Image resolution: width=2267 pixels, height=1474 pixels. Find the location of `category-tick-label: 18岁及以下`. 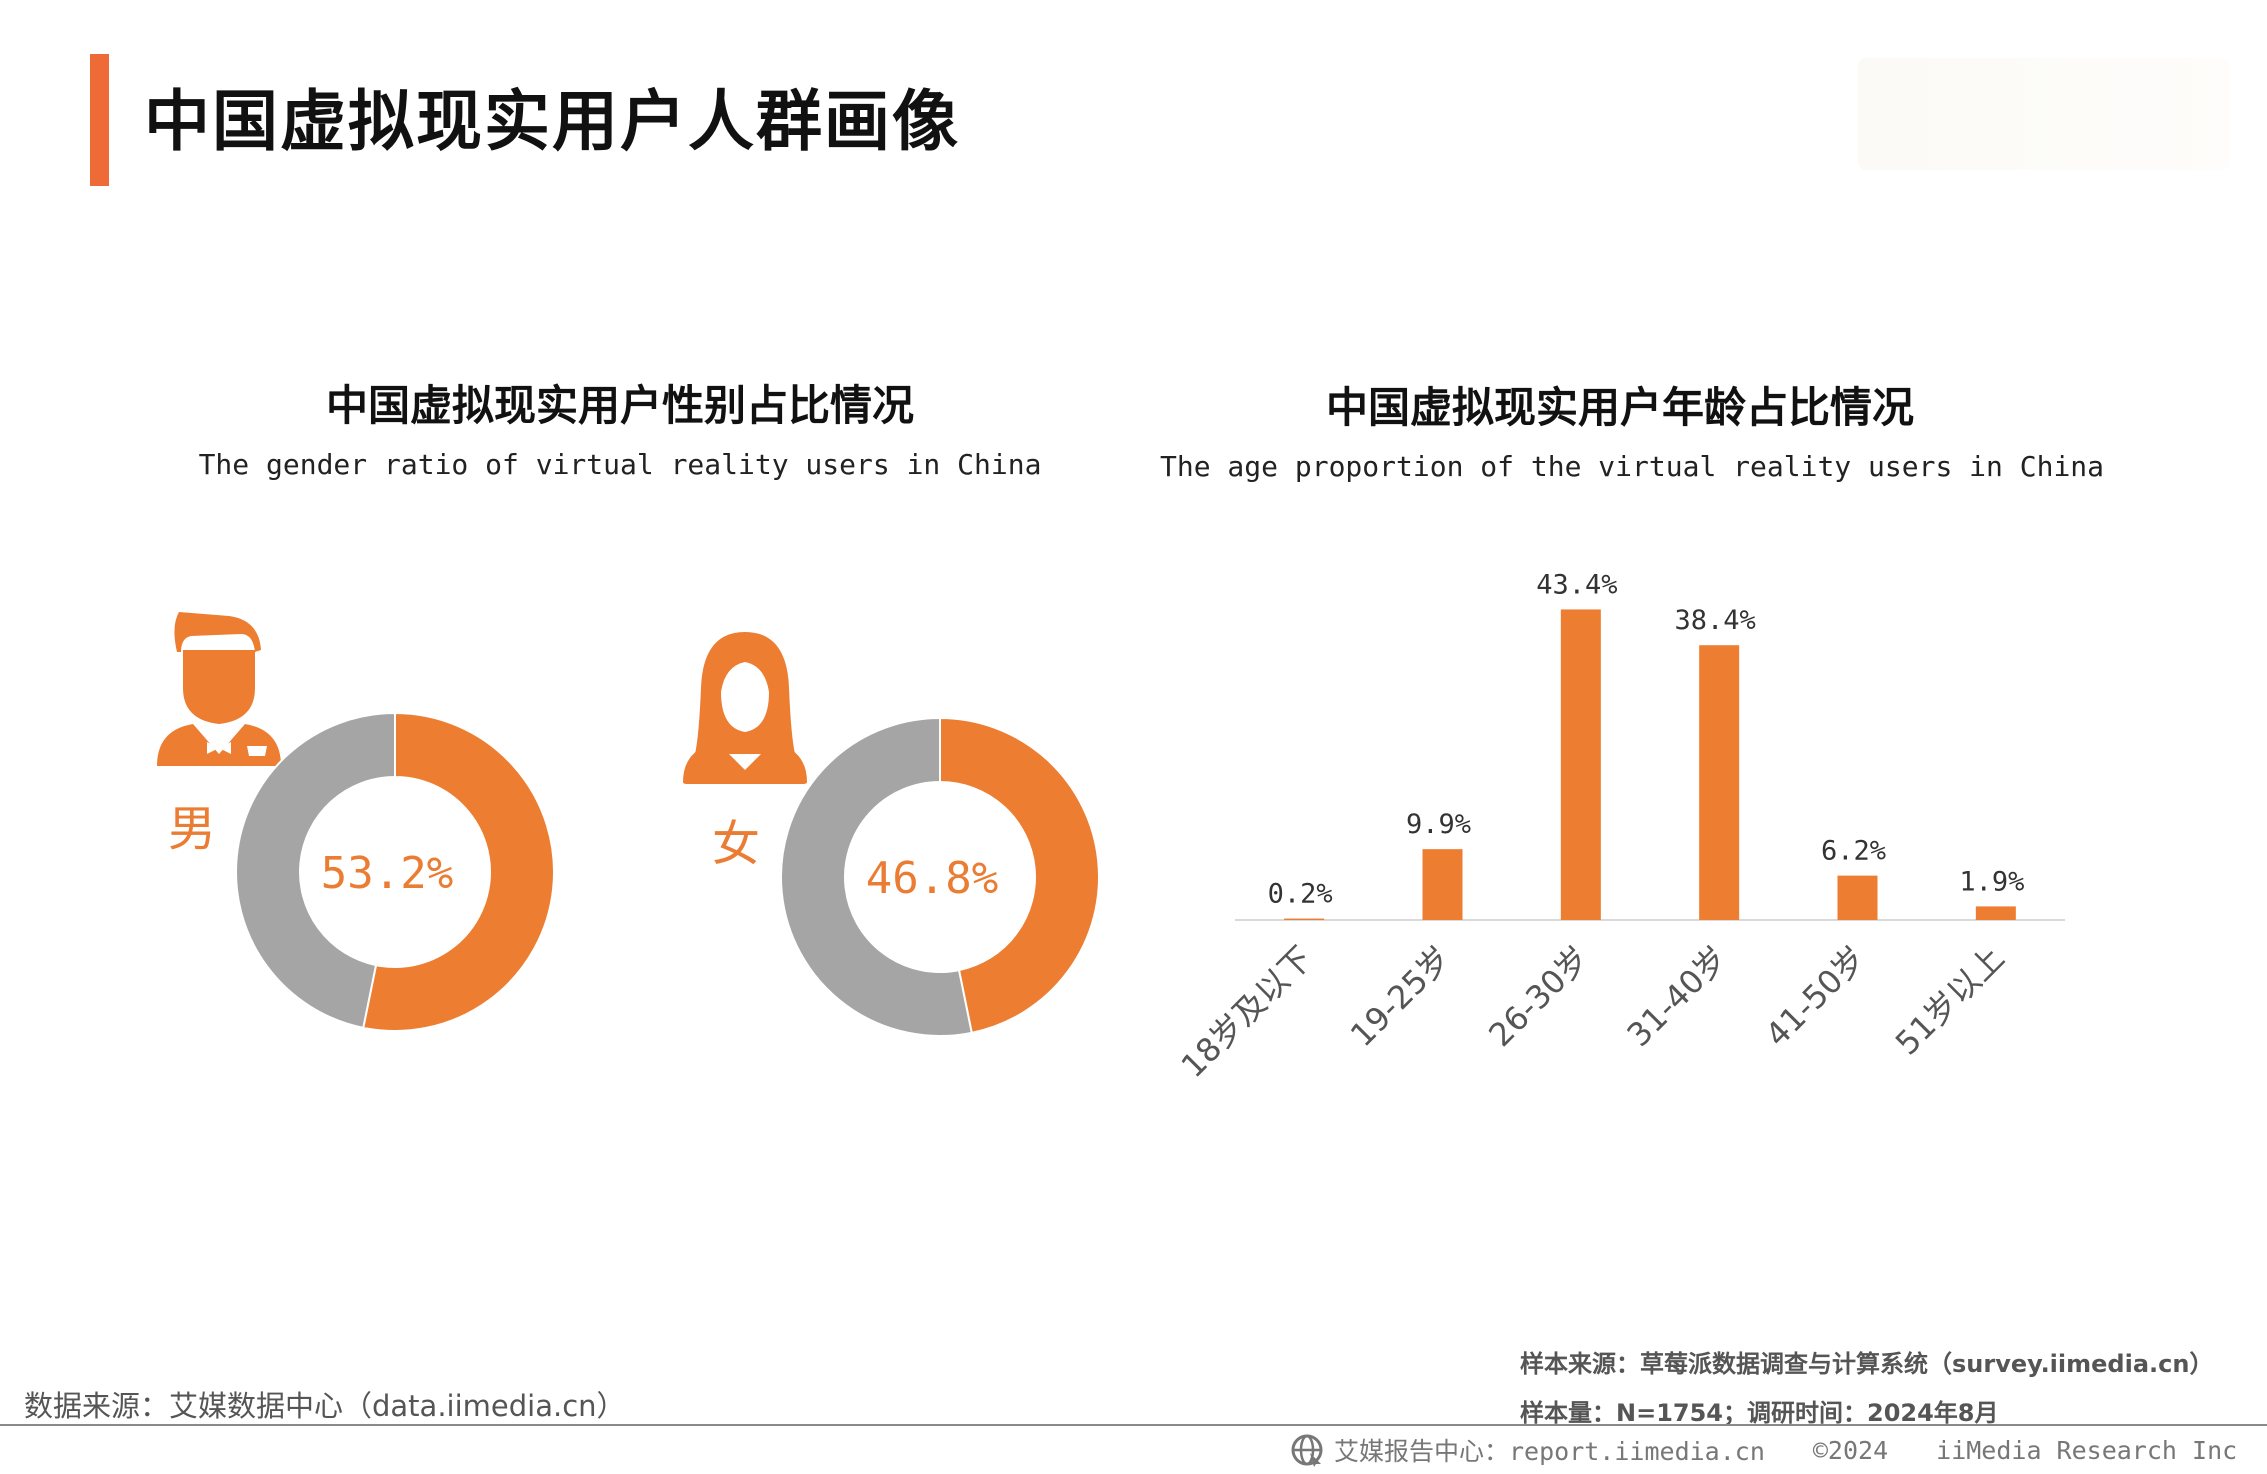

category-tick-label: 18岁及以下 is located at coordinates (1247, 1012).